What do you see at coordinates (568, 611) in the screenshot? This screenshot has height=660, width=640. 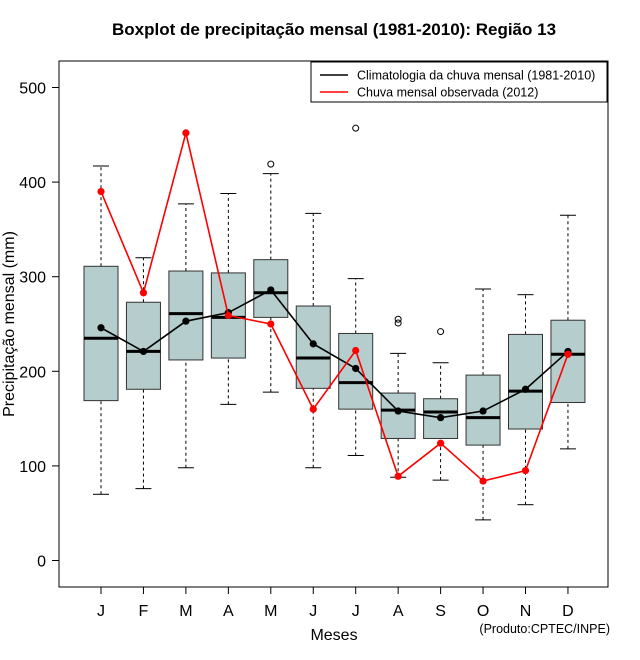 I see `x-tick-label: D` at bounding box center [568, 611].